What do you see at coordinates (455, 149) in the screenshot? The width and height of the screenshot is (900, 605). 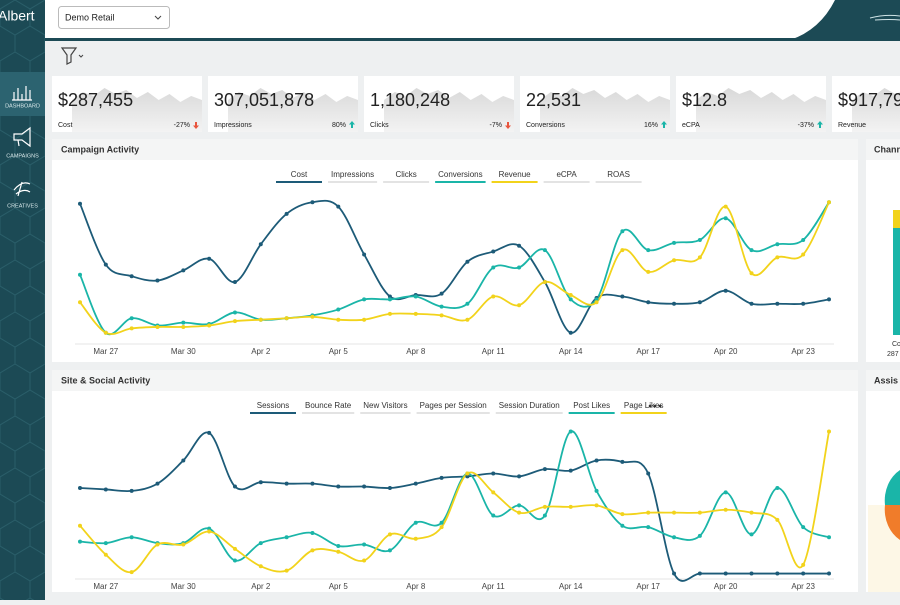 I see `panel-header` at bounding box center [455, 149].